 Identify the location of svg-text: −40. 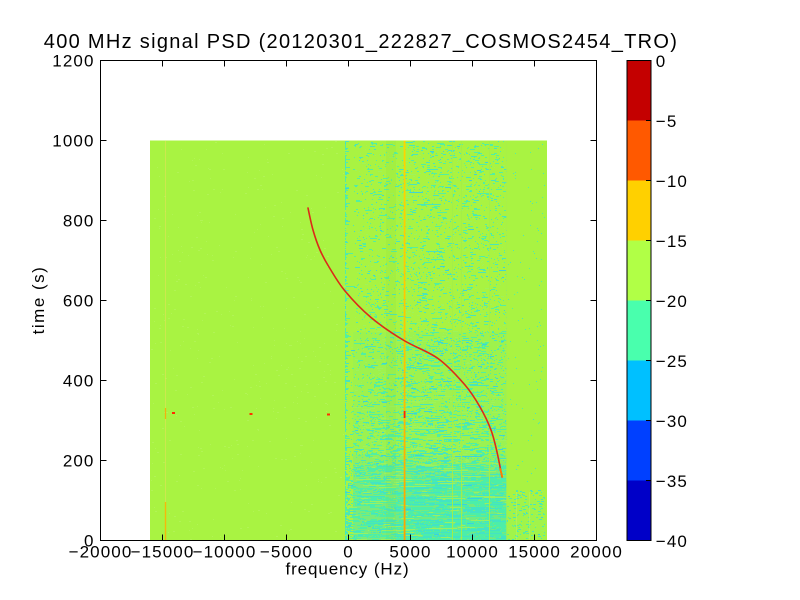
(672, 541).